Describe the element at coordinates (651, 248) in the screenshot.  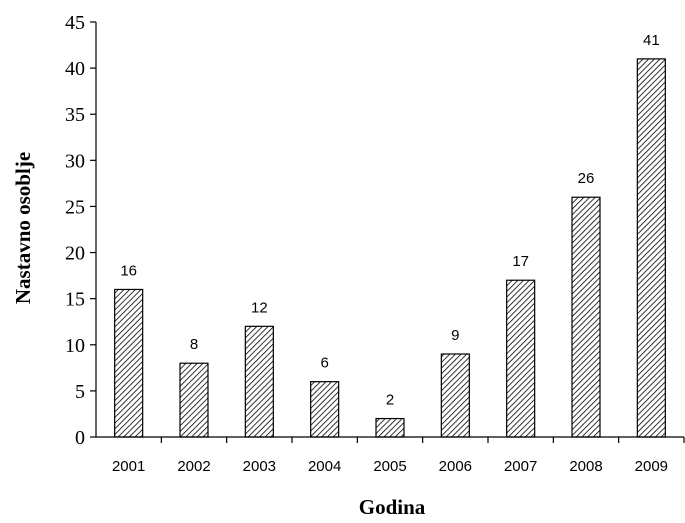
I see `bar-2009` at that location.